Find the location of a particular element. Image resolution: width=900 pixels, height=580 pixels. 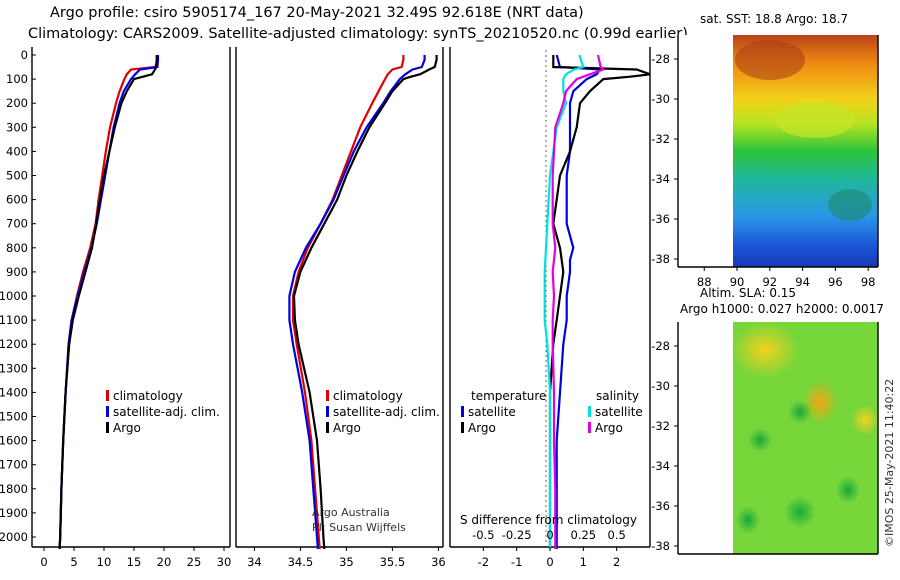

depth-tick-label: 1300 is located at coordinates (14, 368).